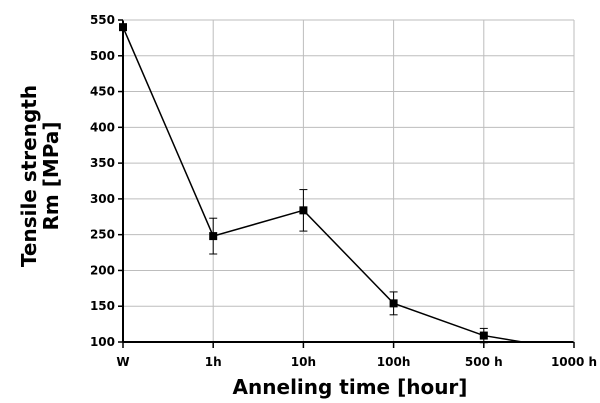 The height and width of the screenshot is (403, 600). I want to click on x-tick-label: 1h, so click(213, 362).